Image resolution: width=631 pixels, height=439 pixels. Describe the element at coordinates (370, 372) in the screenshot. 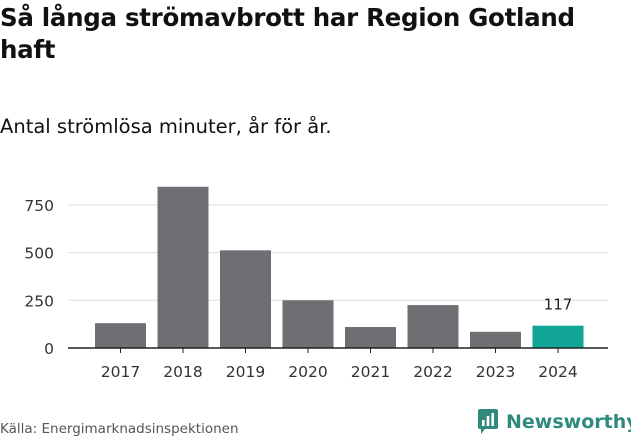

I see `x-tick-label: 2021` at that location.